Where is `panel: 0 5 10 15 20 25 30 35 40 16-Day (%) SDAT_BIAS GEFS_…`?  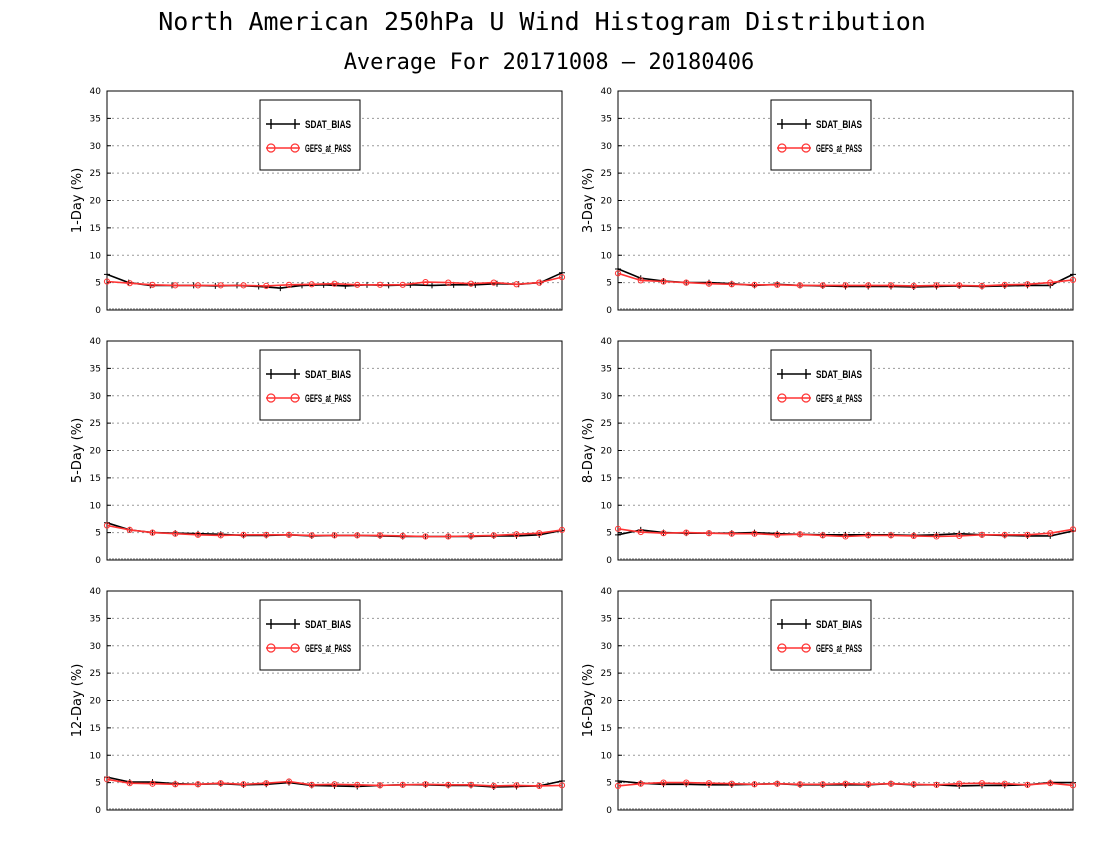 panel: 0 5 10 15 20 25 30 35 40 16-Day (%) SDAT_BIAS GEFS_… is located at coordinates (829, 701).